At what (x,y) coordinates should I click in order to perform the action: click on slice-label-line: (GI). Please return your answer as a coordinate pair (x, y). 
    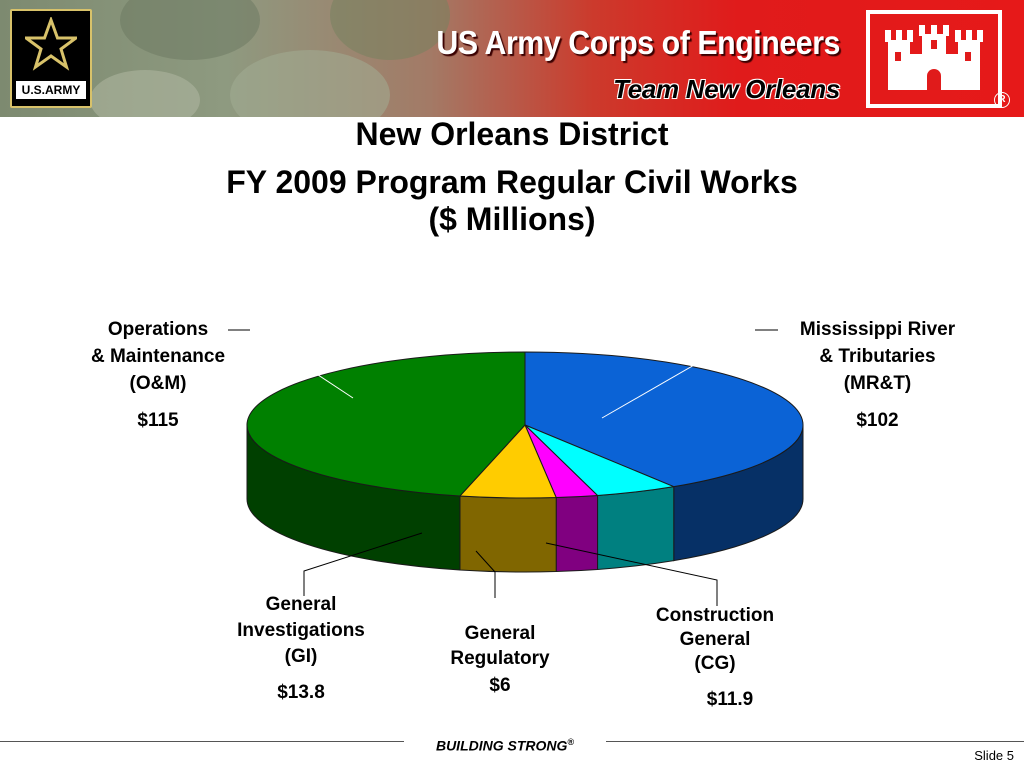
    Looking at the image, I should click on (301, 656).